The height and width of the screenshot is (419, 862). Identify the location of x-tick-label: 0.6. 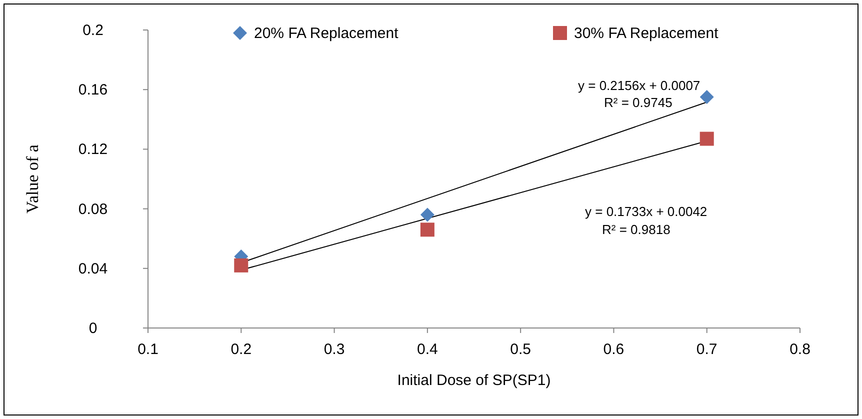
(613, 349).